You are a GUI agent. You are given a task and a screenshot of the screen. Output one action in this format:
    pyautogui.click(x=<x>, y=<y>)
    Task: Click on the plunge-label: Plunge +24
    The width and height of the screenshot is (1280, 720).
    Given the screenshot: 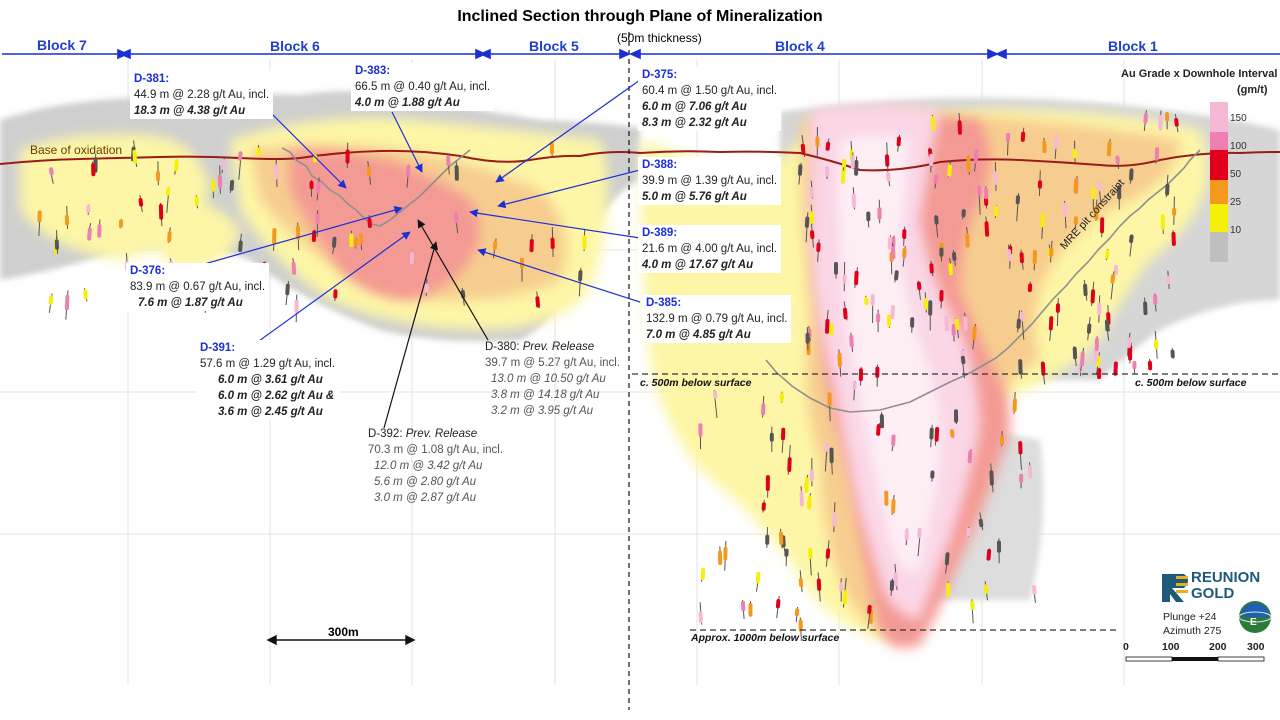 What is the action you would take?
    pyautogui.click(x=1190, y=617)
    